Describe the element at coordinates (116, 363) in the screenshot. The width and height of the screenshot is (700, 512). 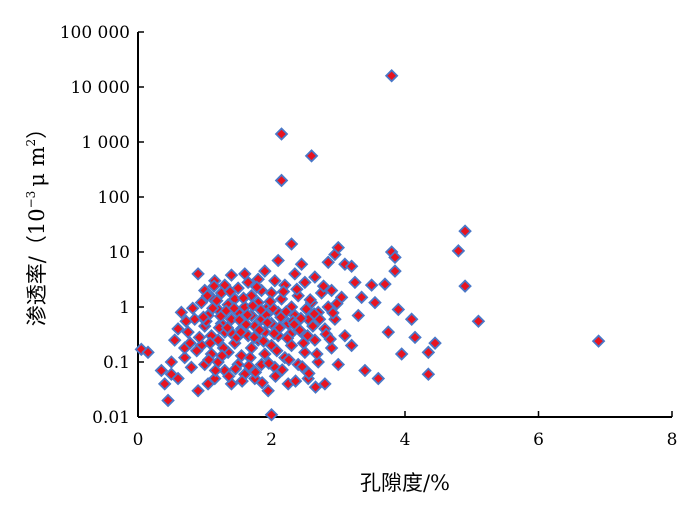
I see `y-tick-label: 0.1` at that location.